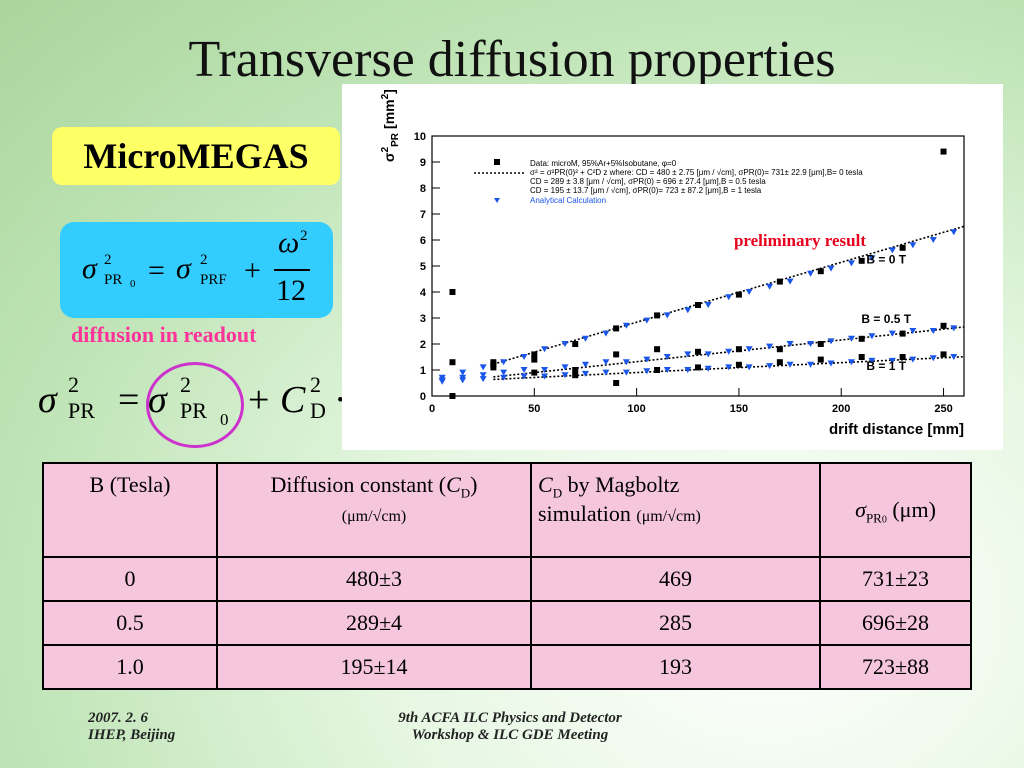  Describe the element at coordinates (675, 667) in the screenshot. I see `table-cell: 193` at that location.